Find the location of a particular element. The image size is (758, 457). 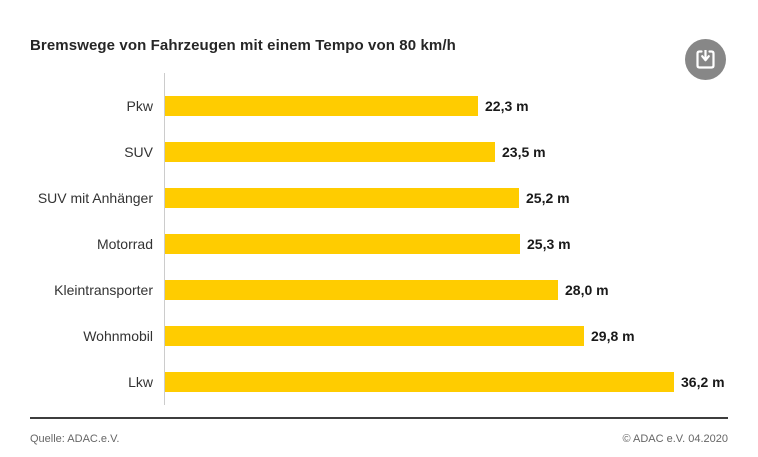

value-label: 36,2 m is located at coordinates (703, 382).